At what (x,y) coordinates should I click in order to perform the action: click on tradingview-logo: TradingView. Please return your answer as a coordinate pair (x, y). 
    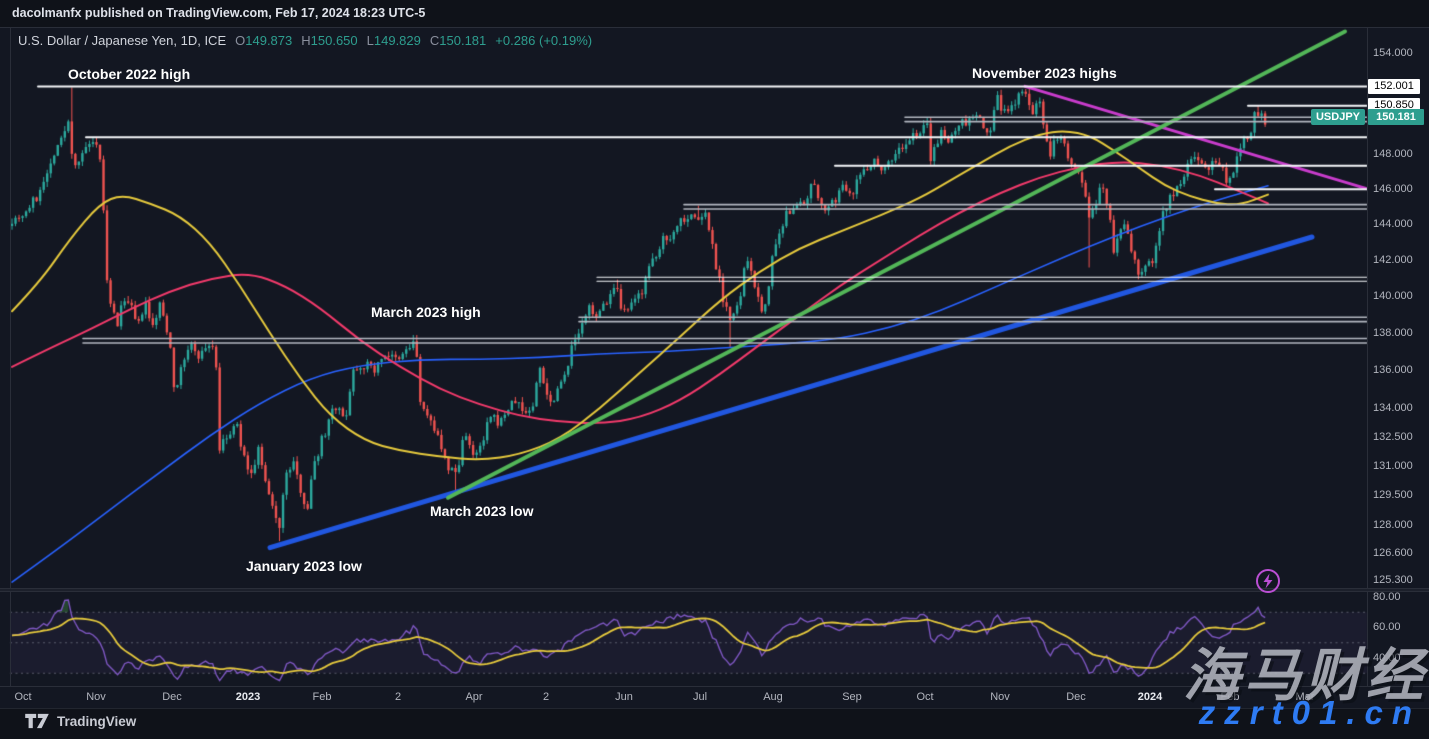
    Looking at the image, I should click on (80, 721).